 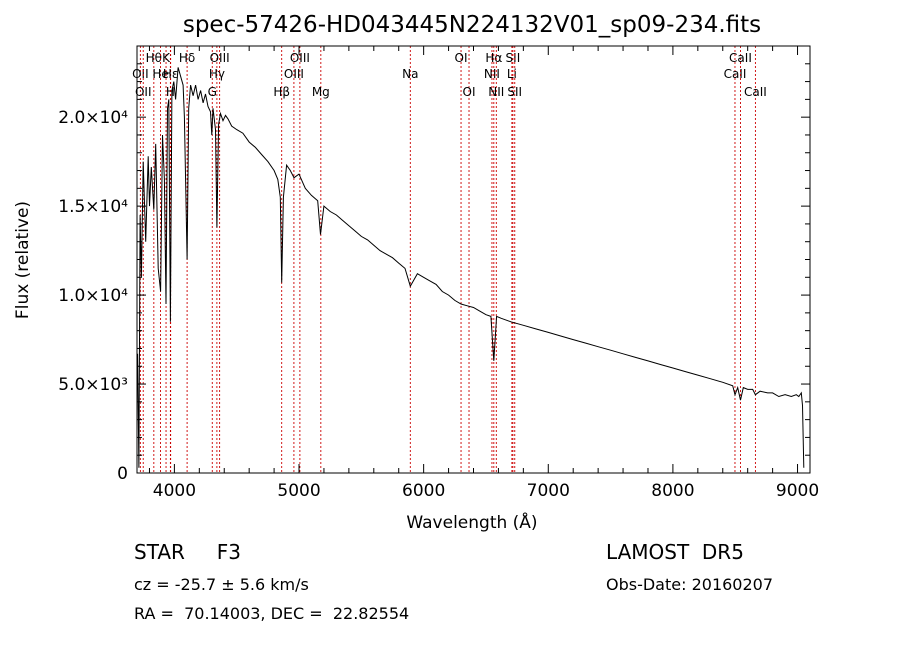 What do you see at coordinates (122, 474) in the screenshot?
I see `y-tick-label: 0` at bounding box center [122, 474].